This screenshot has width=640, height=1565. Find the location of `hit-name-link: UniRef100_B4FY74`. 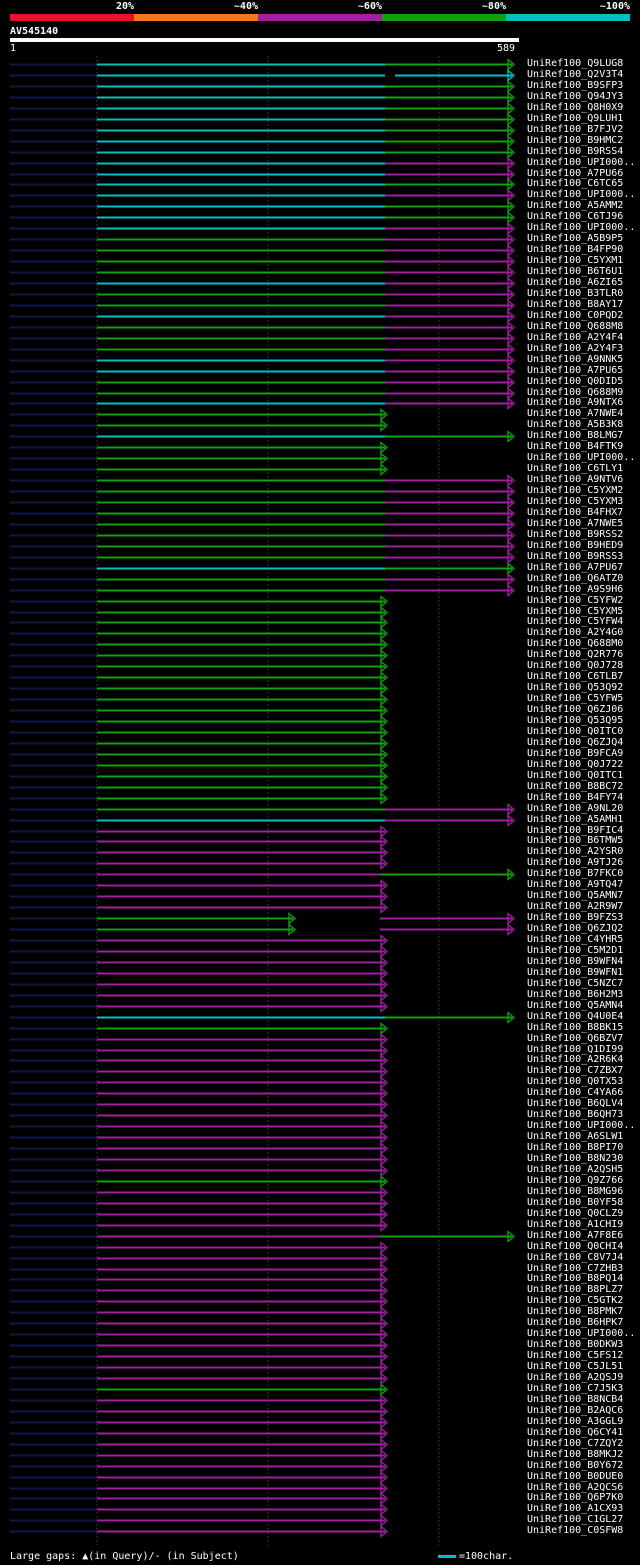

hit-name-link: UniRef100_B4FY74 is located at coordinates (575, 797).